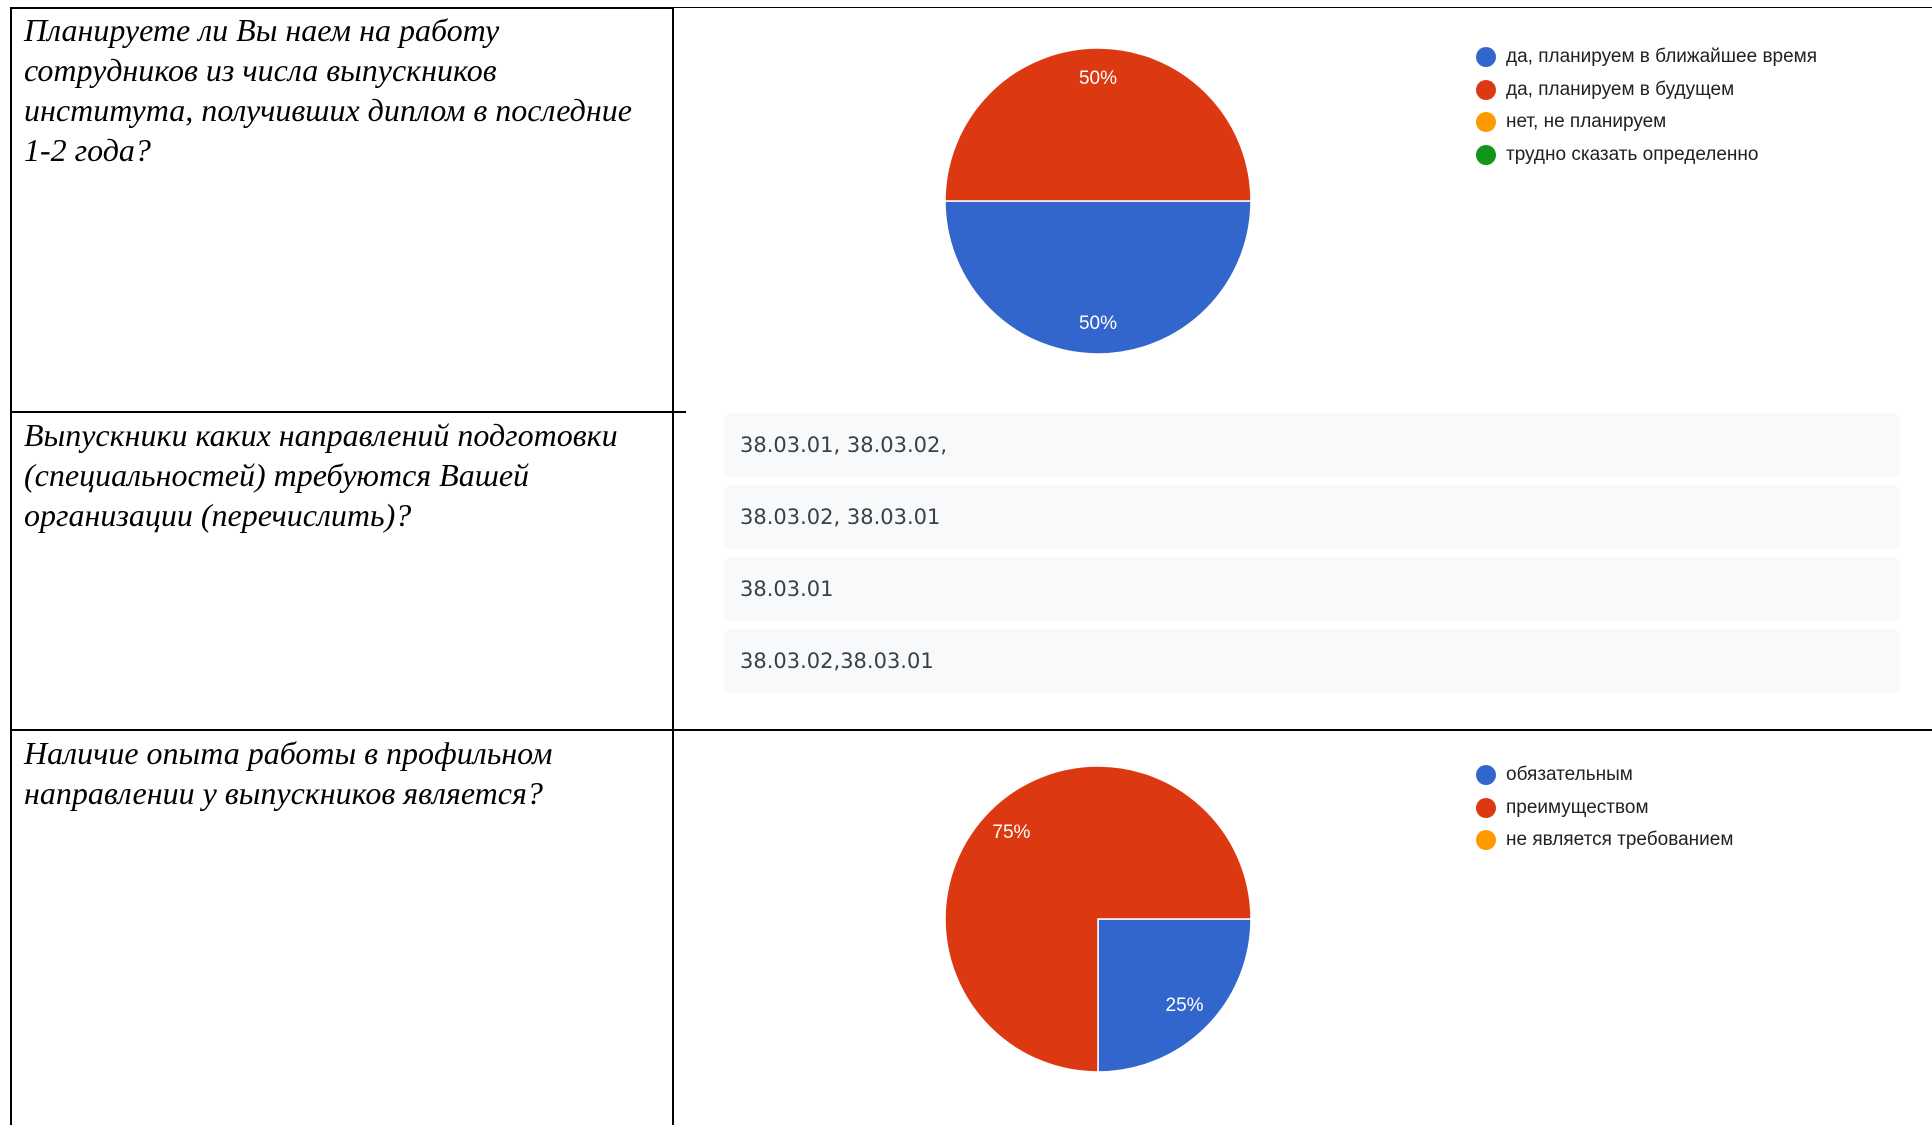 Image resolution: width=1932 pixels, height=1125 pixels. I want to click on legend-label: да, планируем в будущем, so click(1620, 89).